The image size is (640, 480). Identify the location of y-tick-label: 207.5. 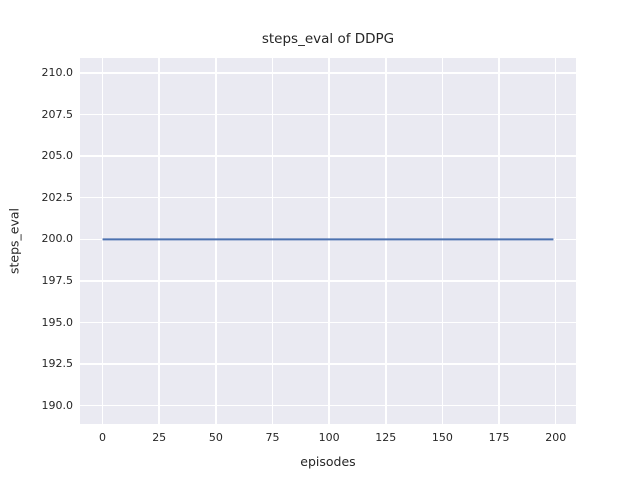
(57, 114).